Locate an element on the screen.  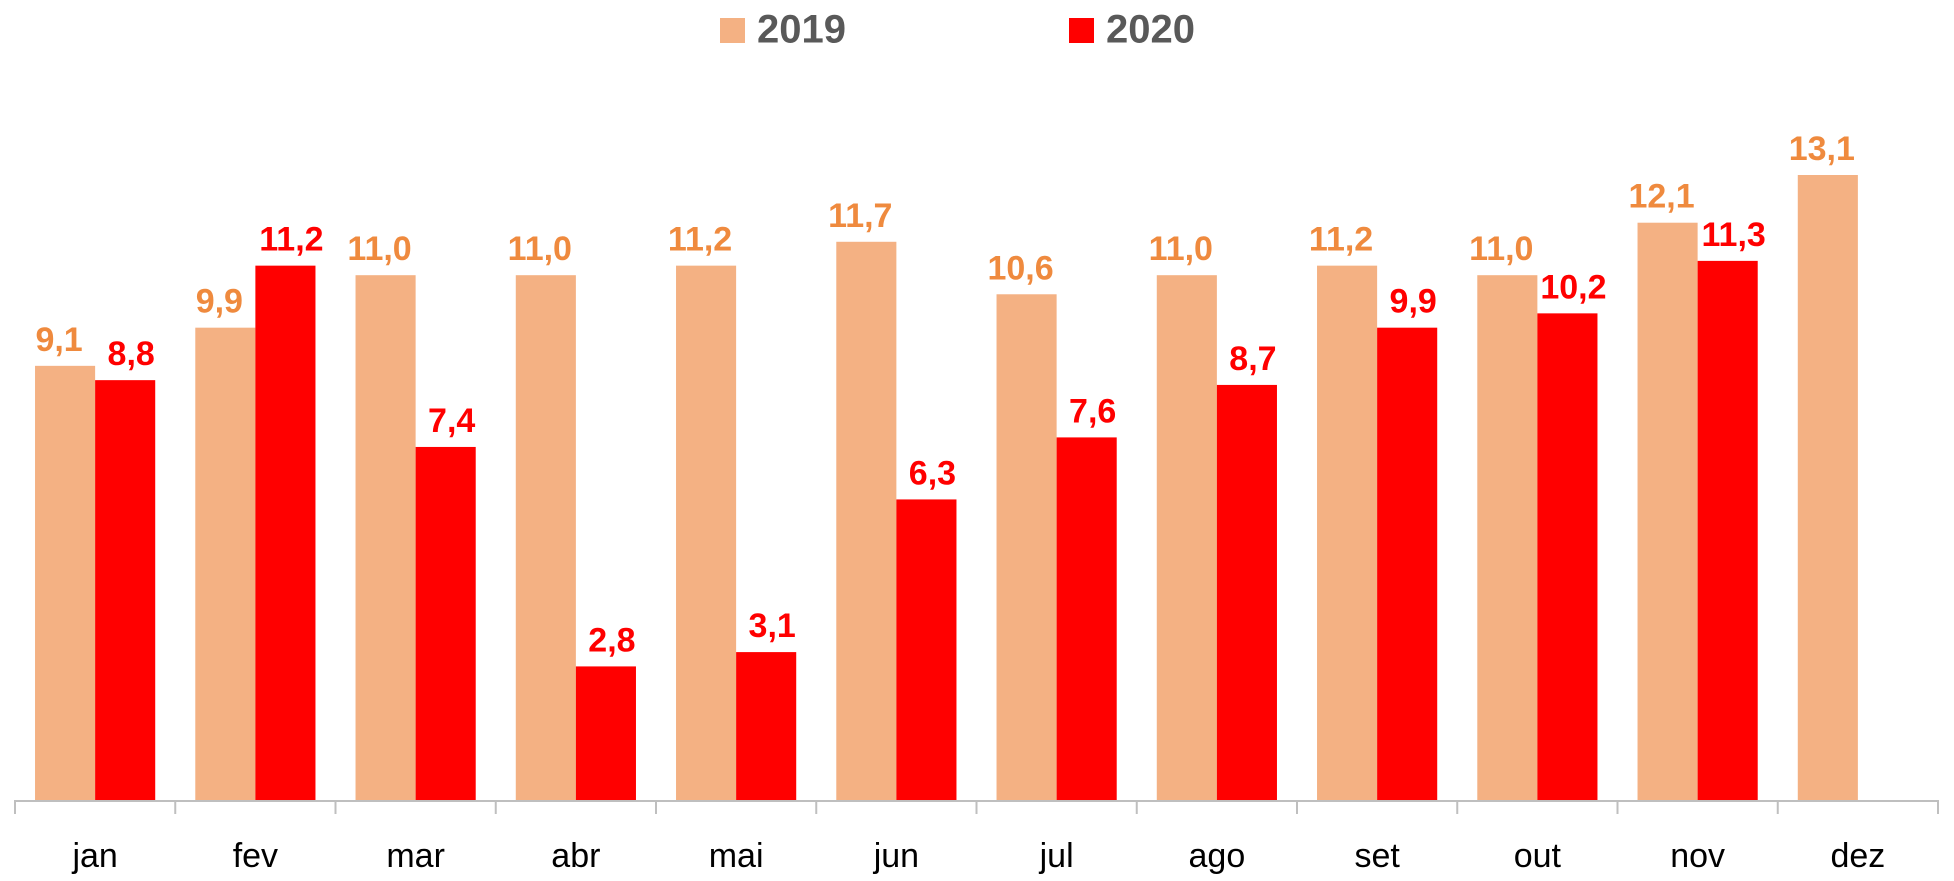
x-tick-label: jan is located at coordinates (94, 856).